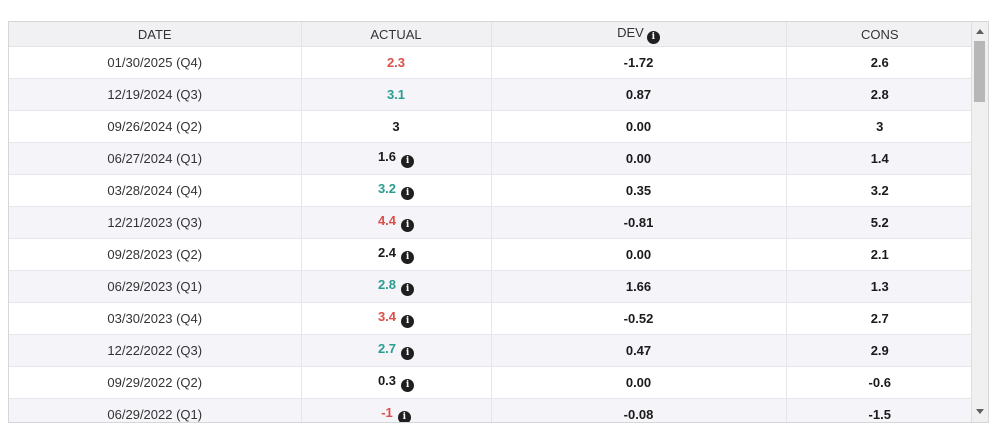  I want to click on date-cell: 12/19/2024 (Q3), so click(155, 94).